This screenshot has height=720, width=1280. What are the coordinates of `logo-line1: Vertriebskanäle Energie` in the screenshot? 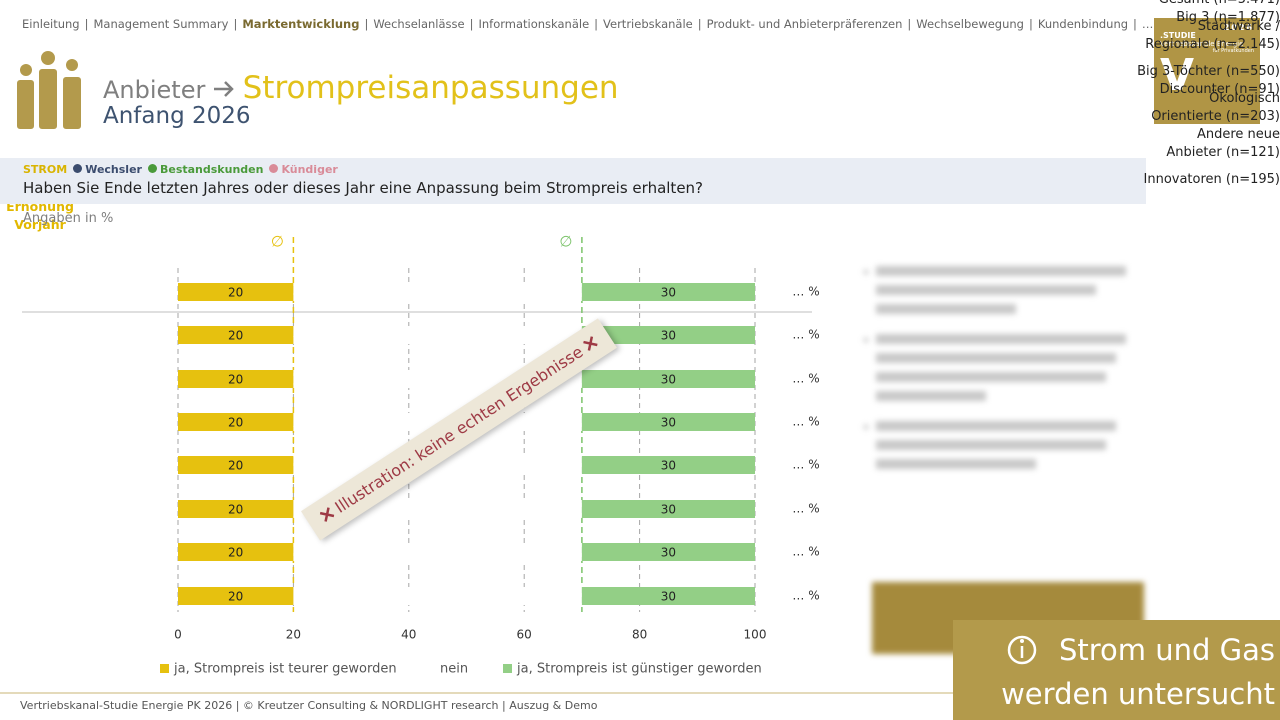 It's located at (1202, 44).